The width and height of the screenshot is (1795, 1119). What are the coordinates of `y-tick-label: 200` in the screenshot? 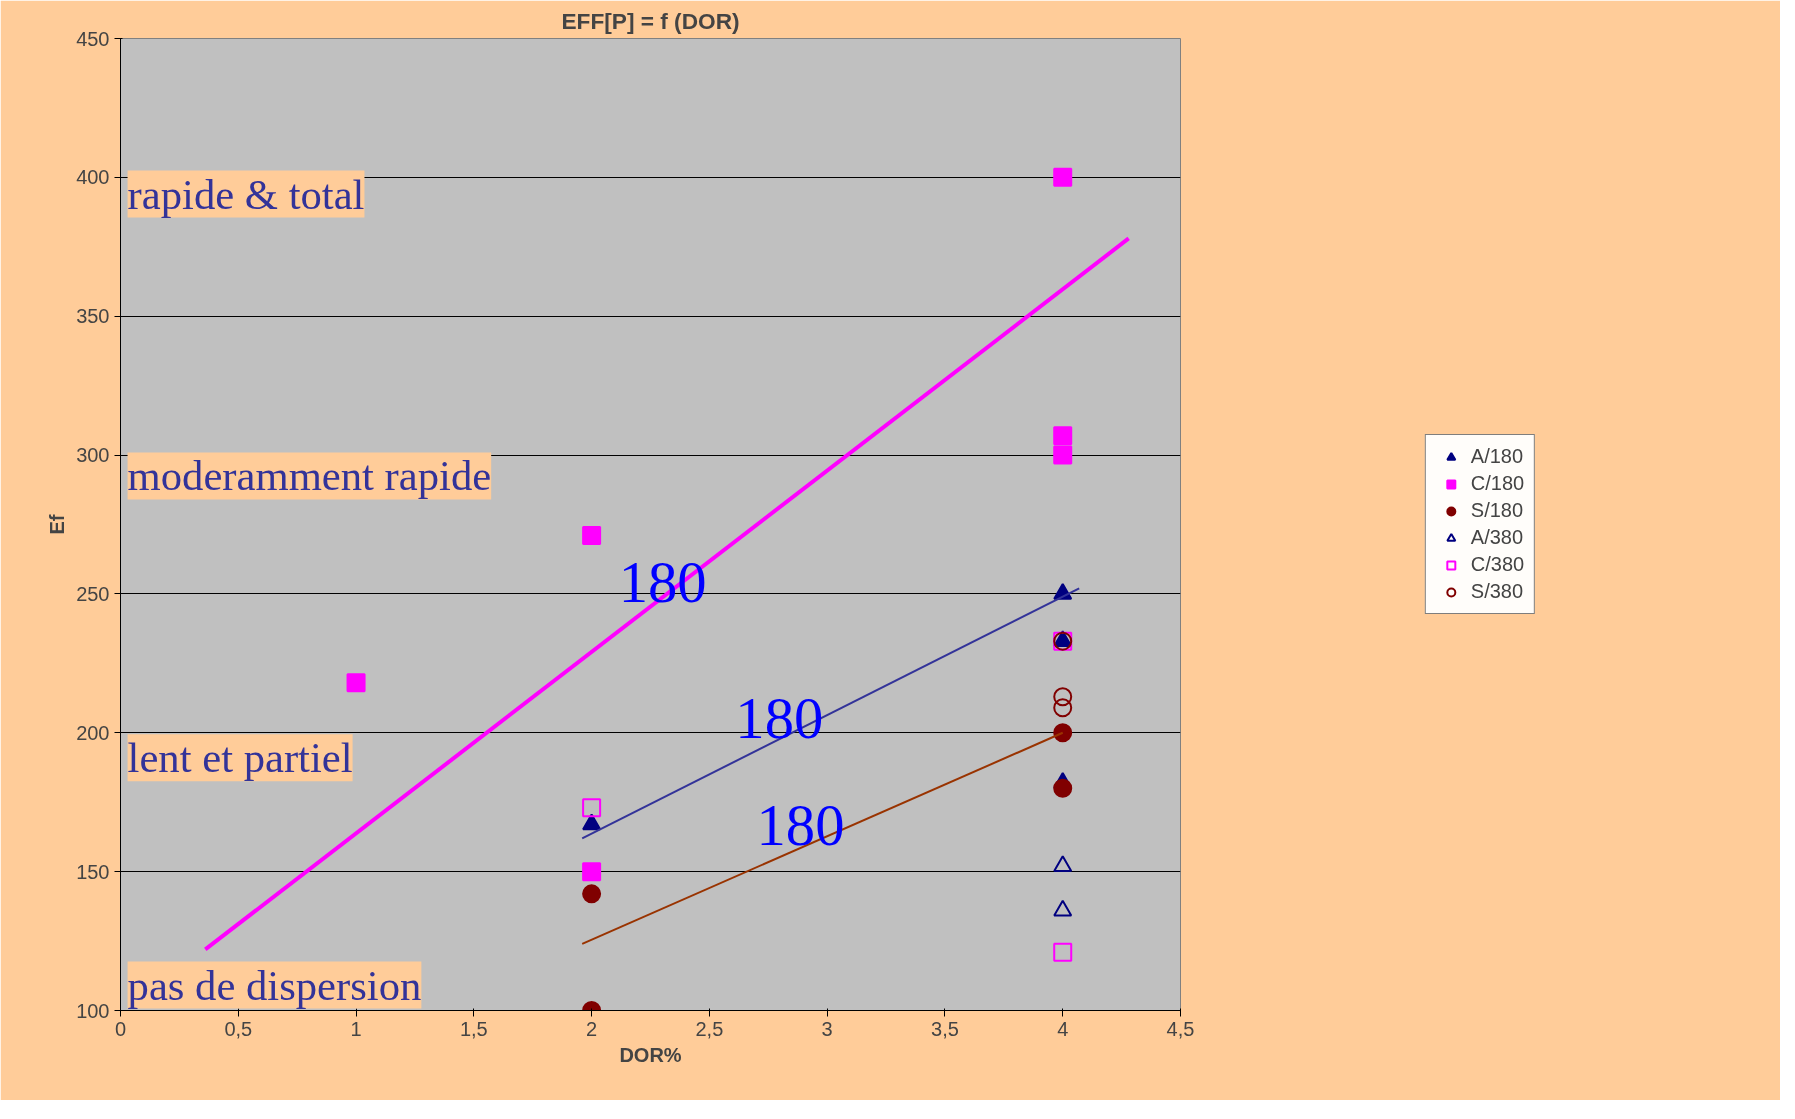 It's located at (93, 732).